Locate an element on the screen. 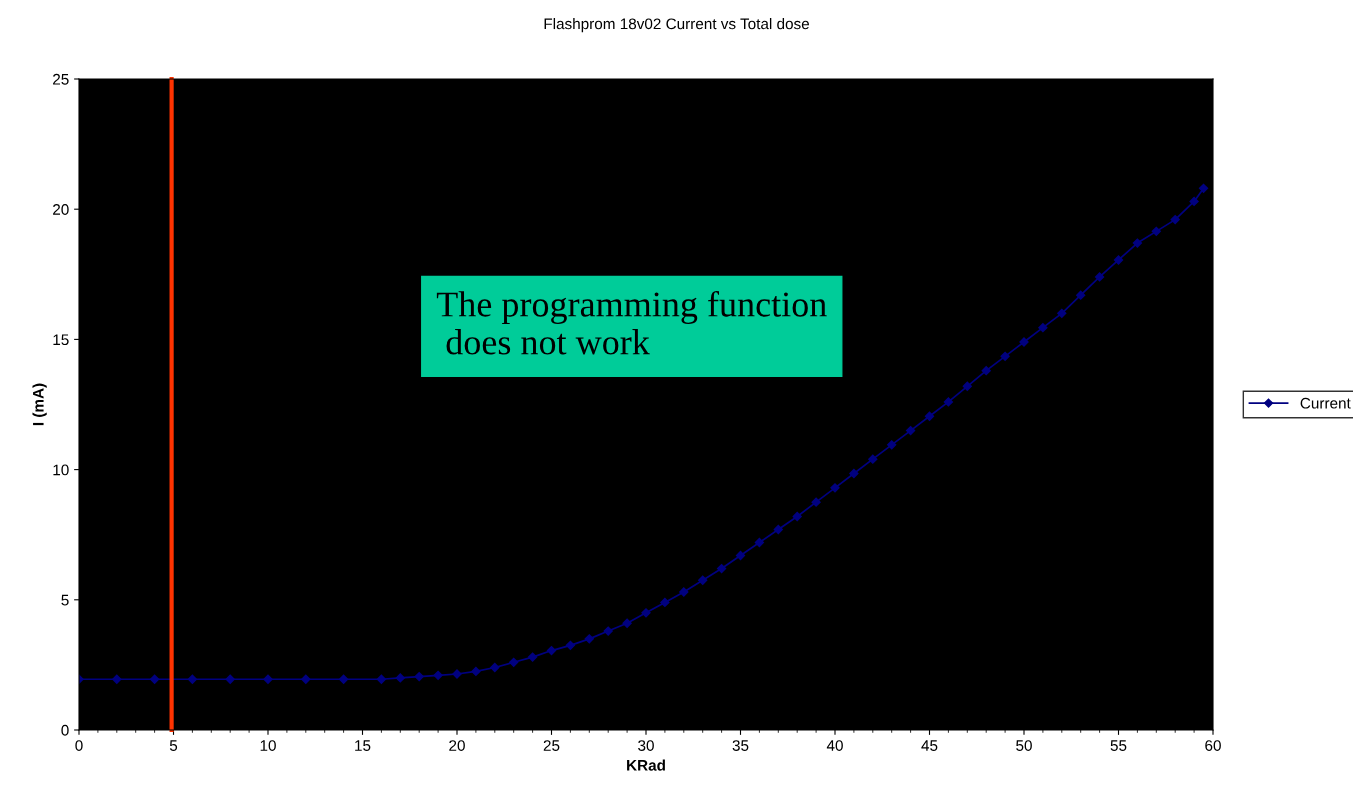 The width and height of the screenshot is (1353, 801). x-tick-label: 60 is located at coordinates (1213, 745).